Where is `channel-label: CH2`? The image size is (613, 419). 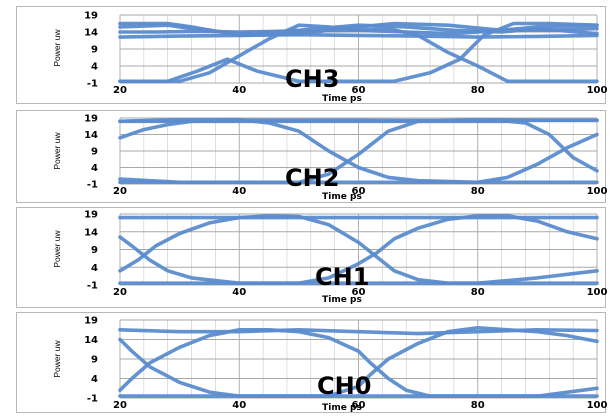 channel-label: CH2 is located at coordinates (312, 178).